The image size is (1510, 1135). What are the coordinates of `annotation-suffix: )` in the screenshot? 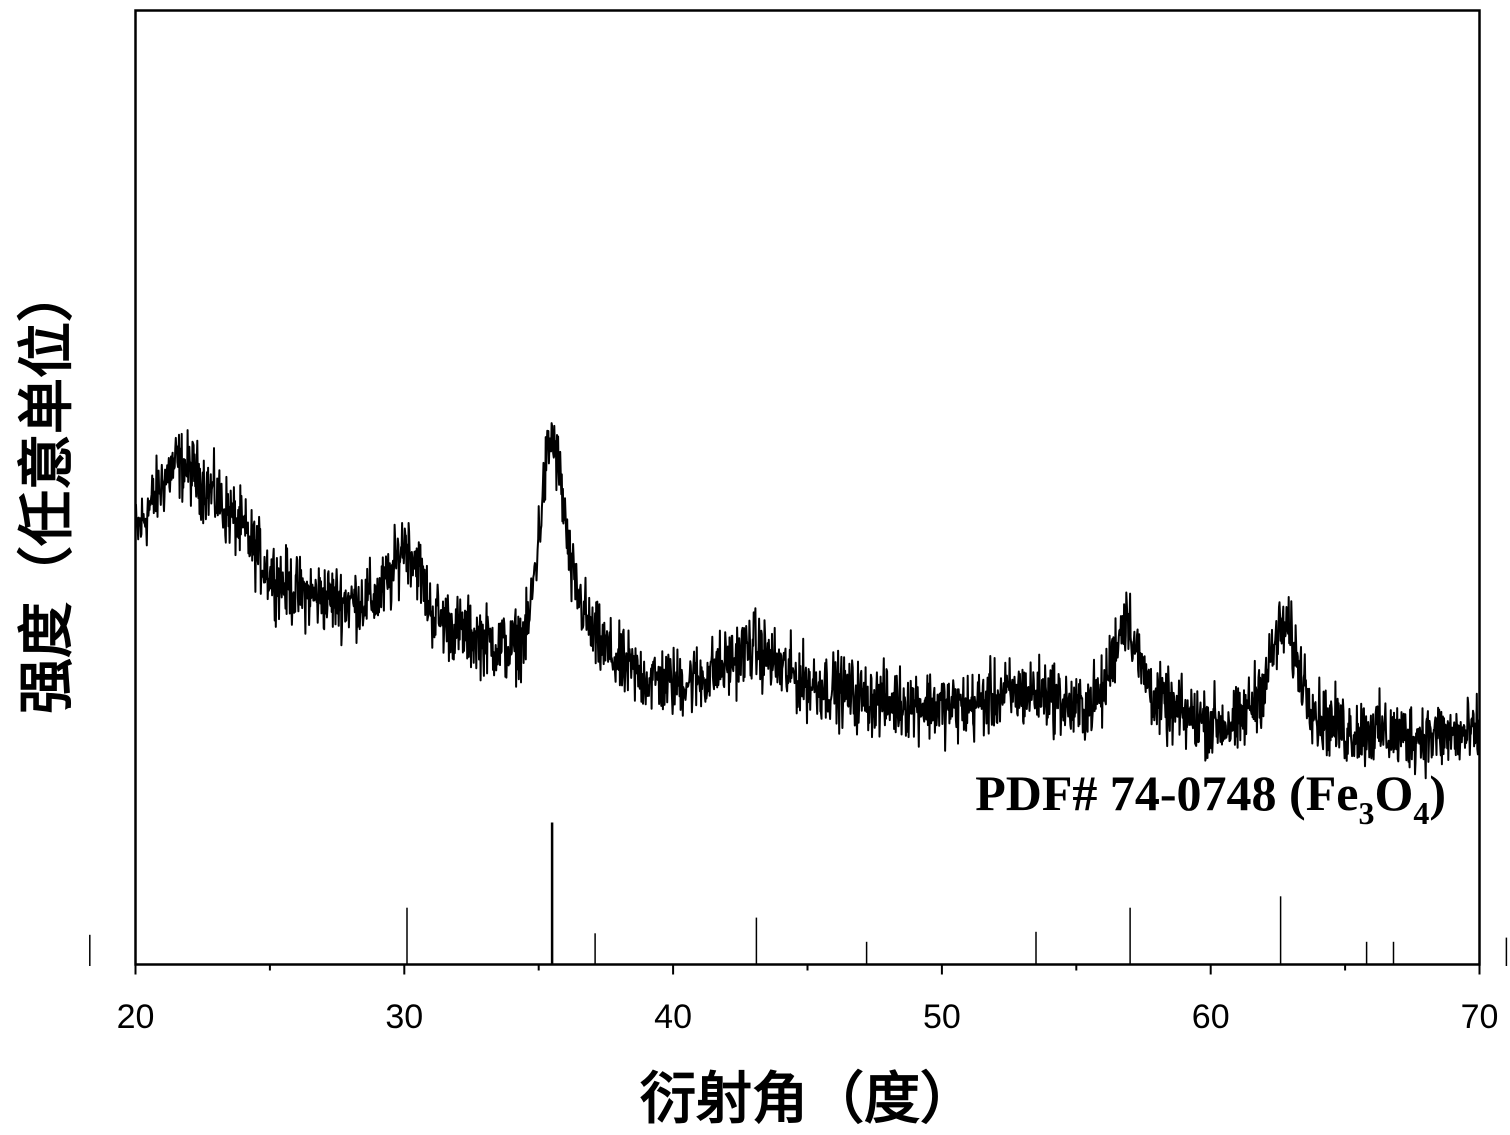 It's located at (1437, 793).